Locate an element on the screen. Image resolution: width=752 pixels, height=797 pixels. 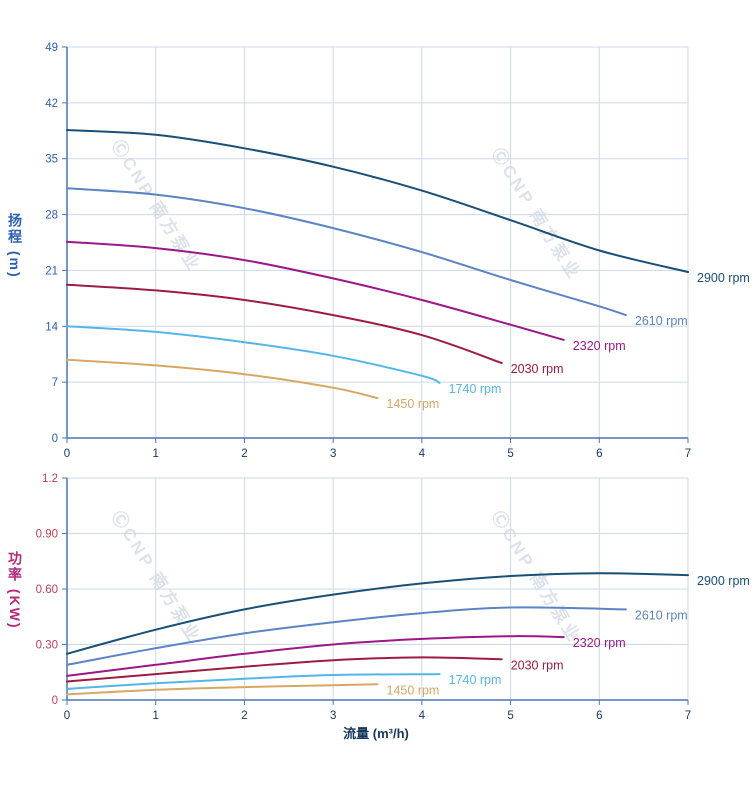
x-axis-label: 流量 (m³/h) is located at coordinates (376, 733).